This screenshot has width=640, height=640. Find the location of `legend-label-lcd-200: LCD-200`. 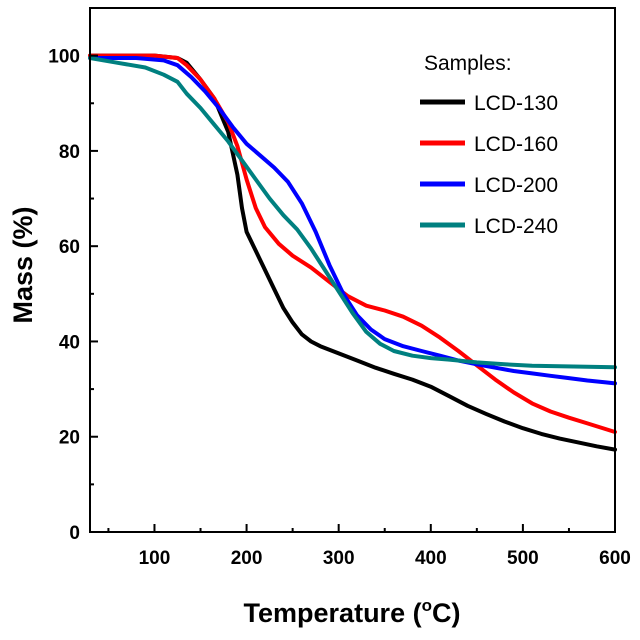

legend-label-lcd-200: LCD-200 is located at coordinates (516, 185).